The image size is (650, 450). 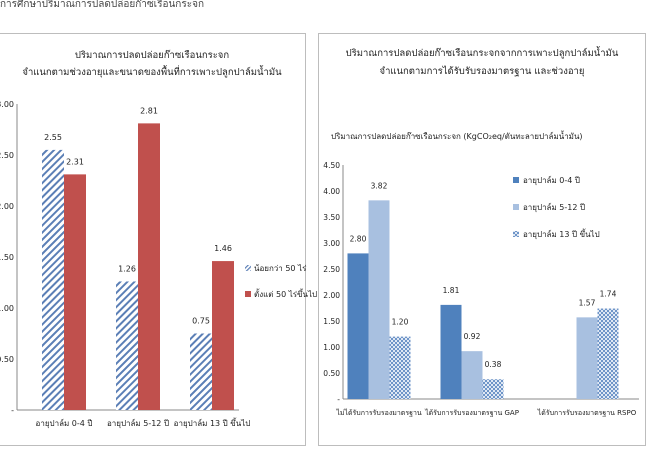 What do you see at coordinates (471, 412) in the screenshot?
I see `right-x-tick-label: ได้รับการรับรองมาตรฐาน GAP` at bounding box center [471, 412].